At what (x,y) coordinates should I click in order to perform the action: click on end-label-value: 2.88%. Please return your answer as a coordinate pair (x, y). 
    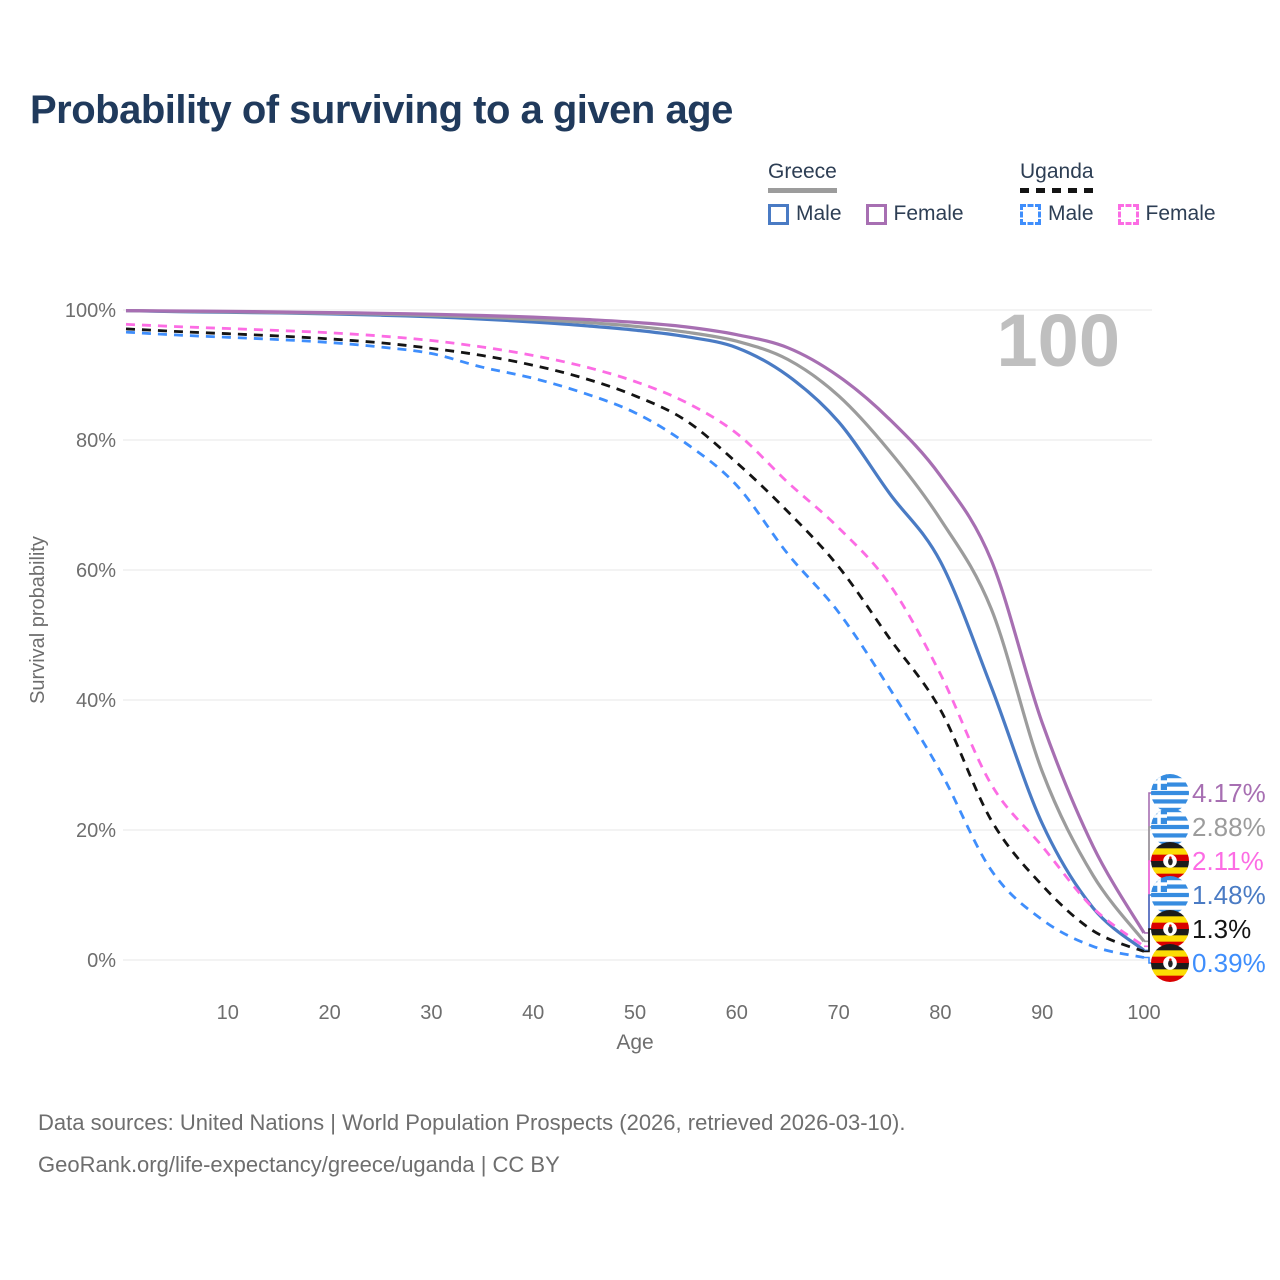
    Looking at the image, I should click on (1229, 827).